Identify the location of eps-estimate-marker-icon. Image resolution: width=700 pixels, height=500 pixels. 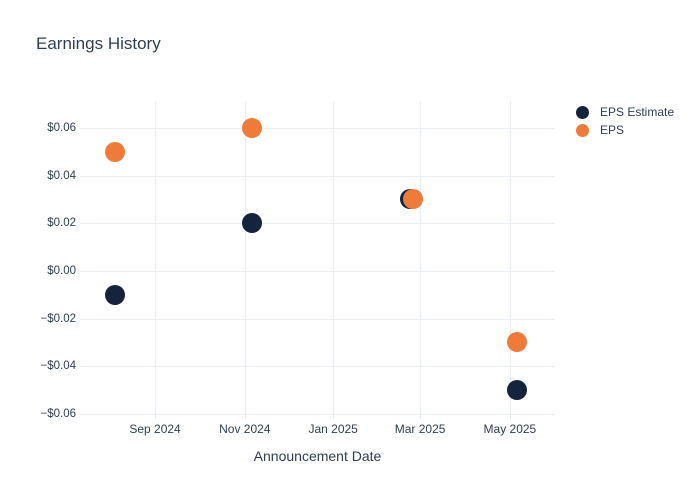
(582, 112).